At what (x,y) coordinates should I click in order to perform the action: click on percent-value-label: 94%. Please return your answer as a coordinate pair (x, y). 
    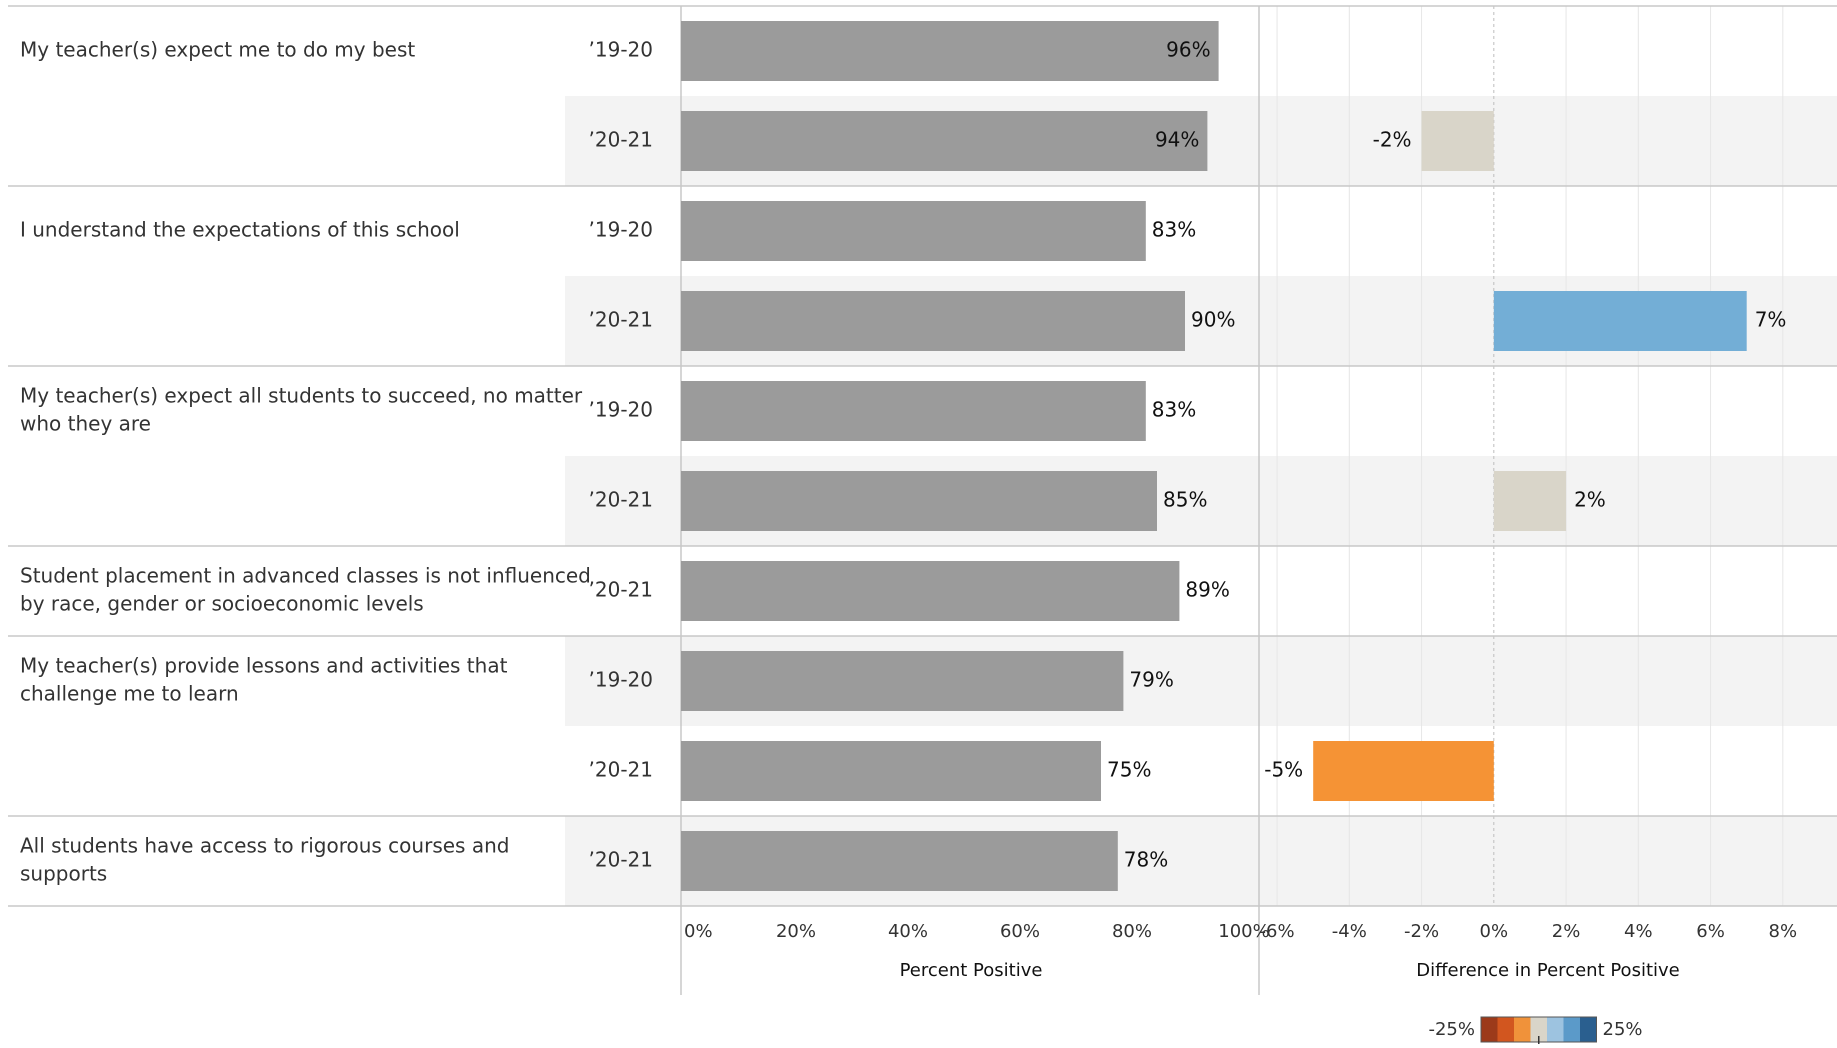
    Looking at the image, I should click on (1177, 140).